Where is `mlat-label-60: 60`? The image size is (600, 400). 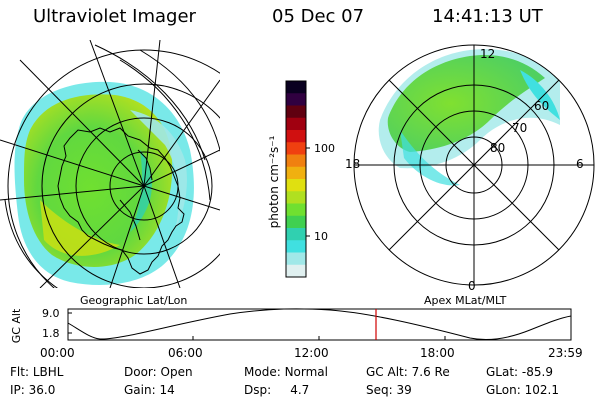 mlat-label-60: 60 is located at coordinates (541, 106).